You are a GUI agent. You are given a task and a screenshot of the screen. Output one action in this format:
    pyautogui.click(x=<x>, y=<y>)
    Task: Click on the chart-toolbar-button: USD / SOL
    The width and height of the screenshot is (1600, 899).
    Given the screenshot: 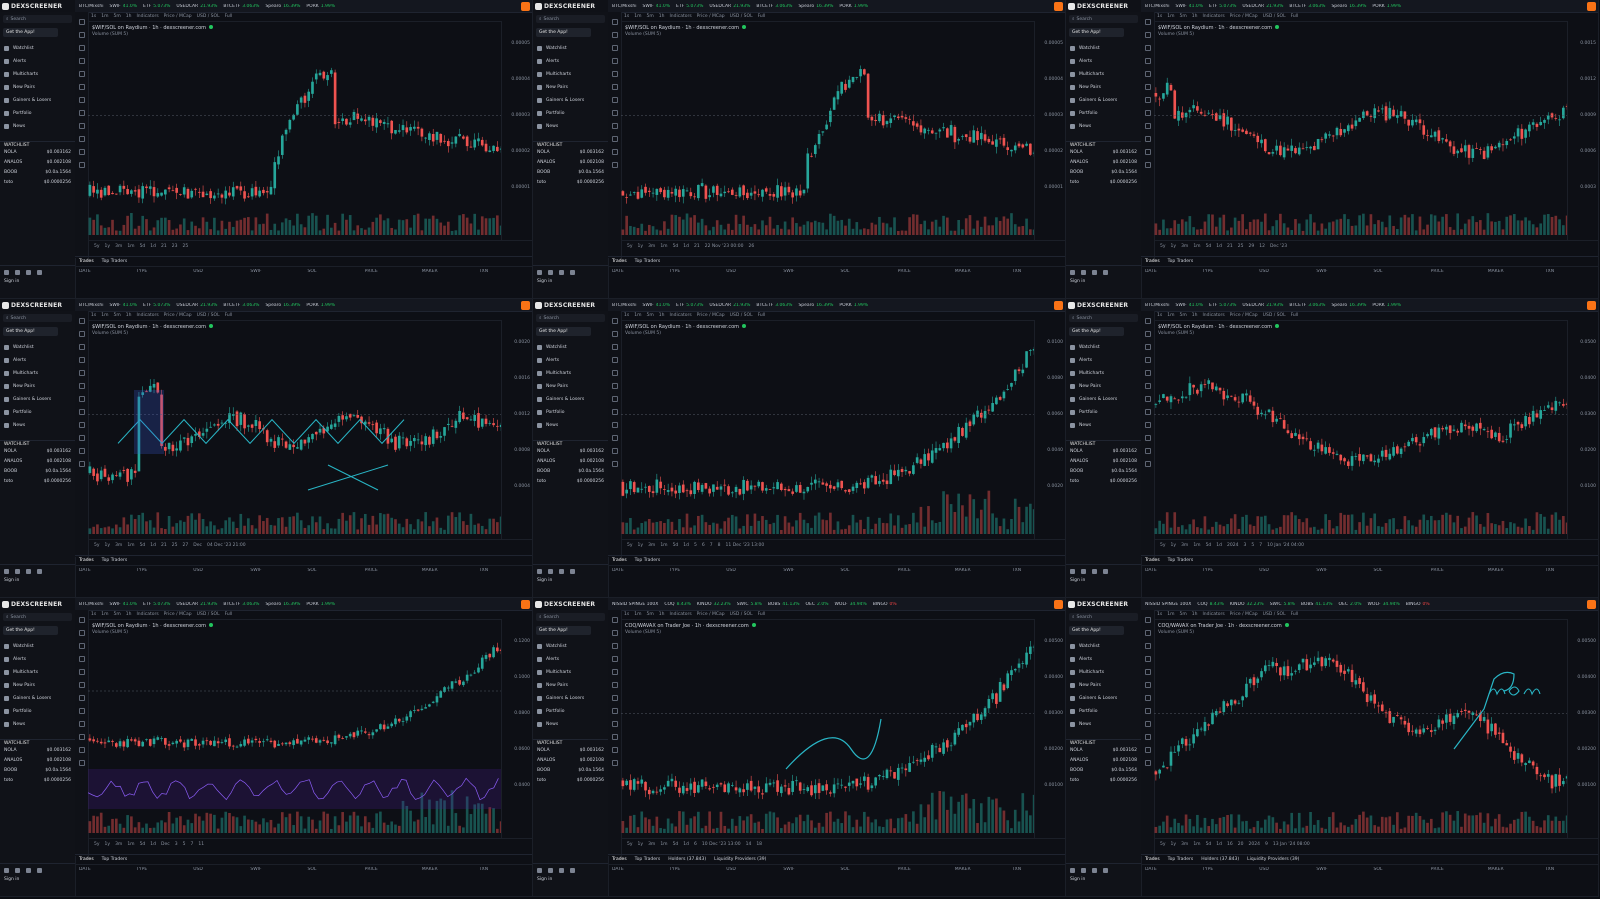 What is the action you would take?
    pyautogui.click(x=208, y=16)
    